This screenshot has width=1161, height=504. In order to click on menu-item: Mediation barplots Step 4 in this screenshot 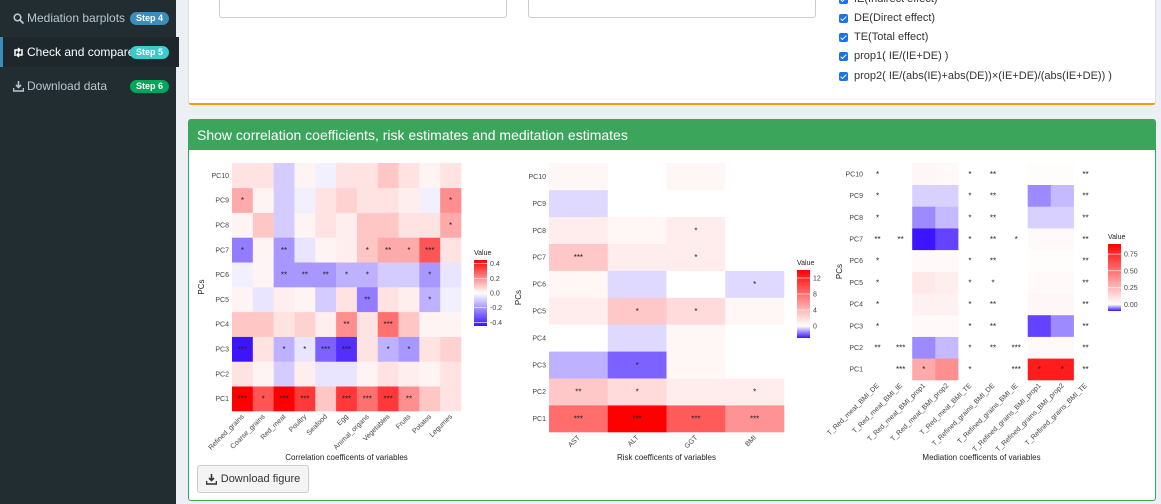, I will do `click(88, 18)`.